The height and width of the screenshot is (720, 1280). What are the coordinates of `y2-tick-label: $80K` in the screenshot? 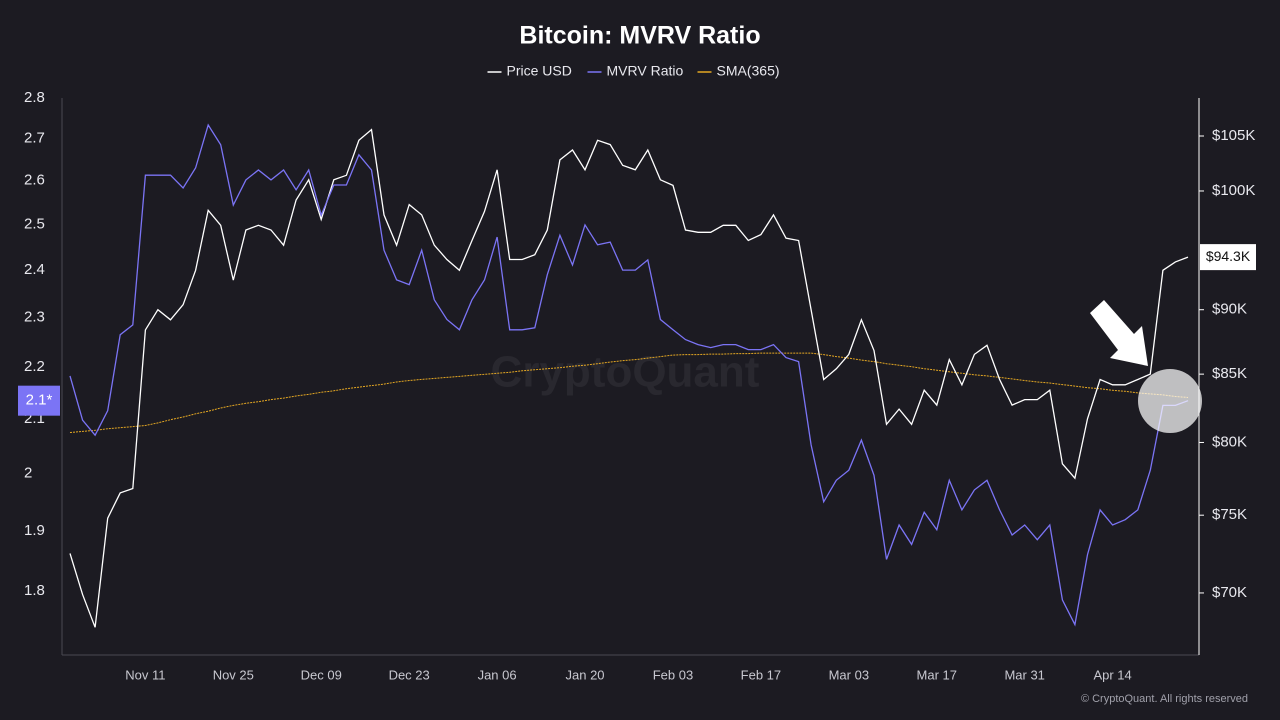 It's located at (1229, 441).